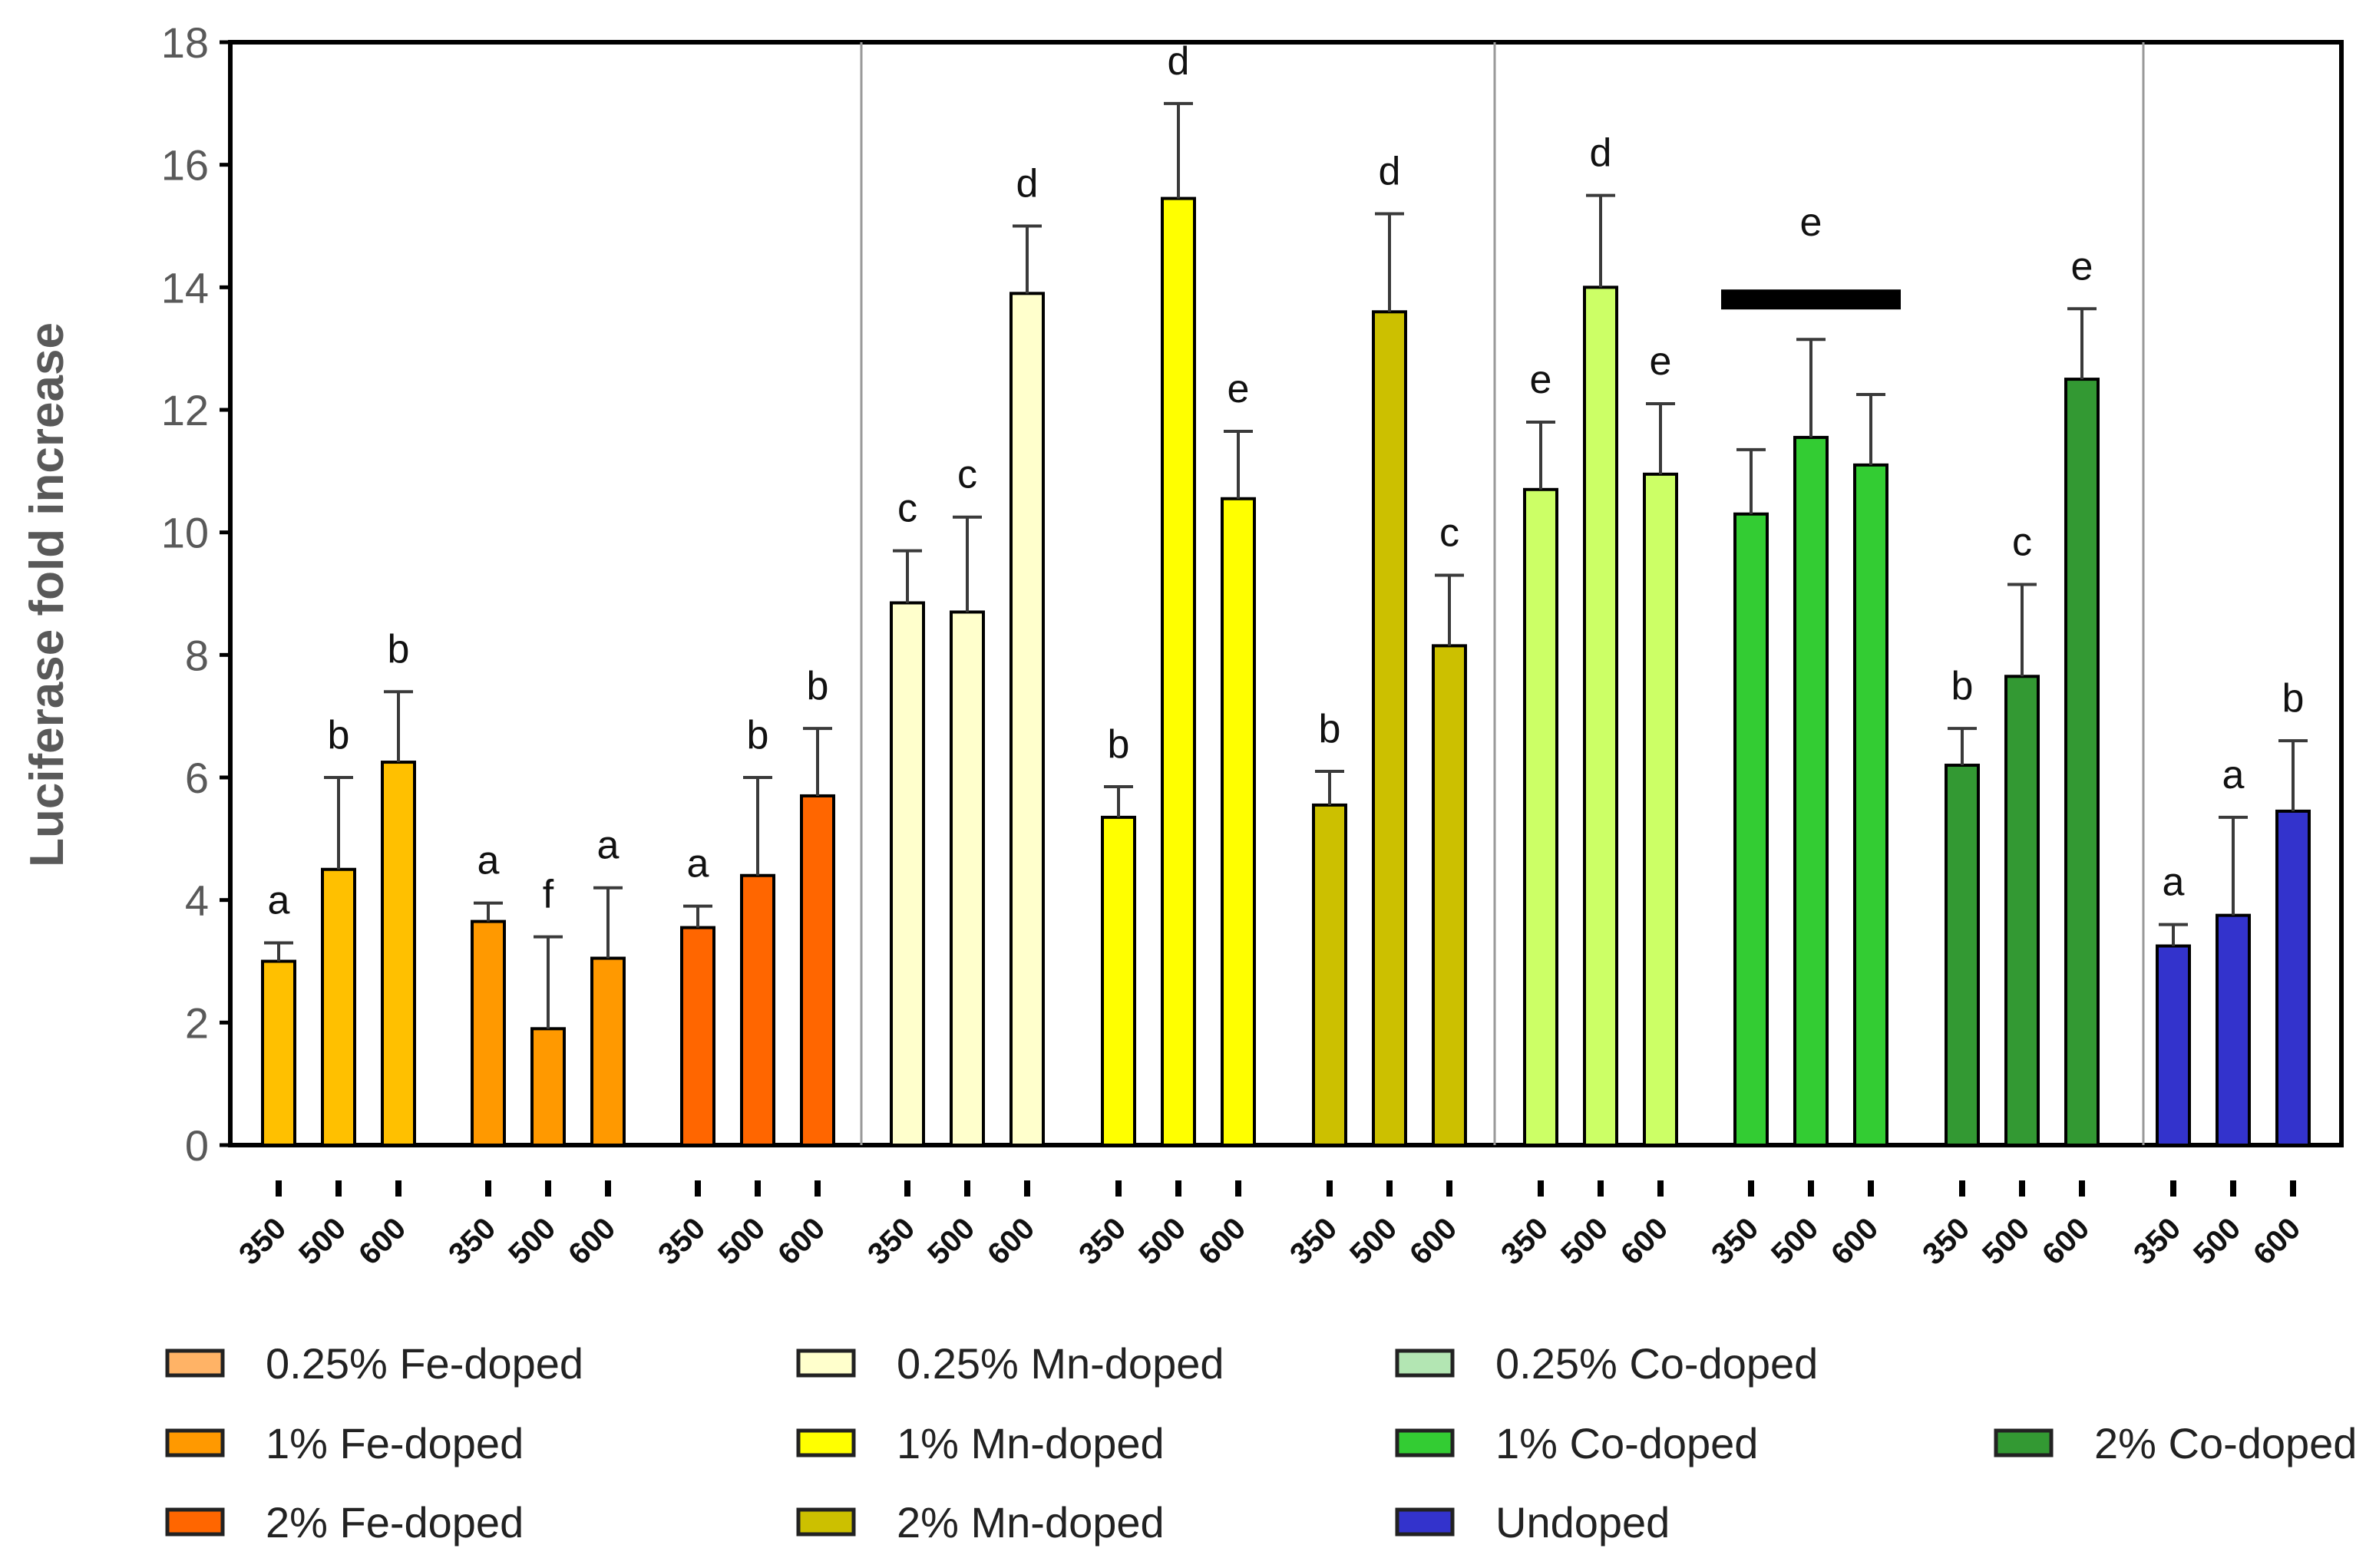 This screenshot has width=2356, height=1568. What do you see at coordinates (395, 1443) in the screenshot?
I see `legend-label: 1% Fe-doped` at bounding box center [395, 1443].